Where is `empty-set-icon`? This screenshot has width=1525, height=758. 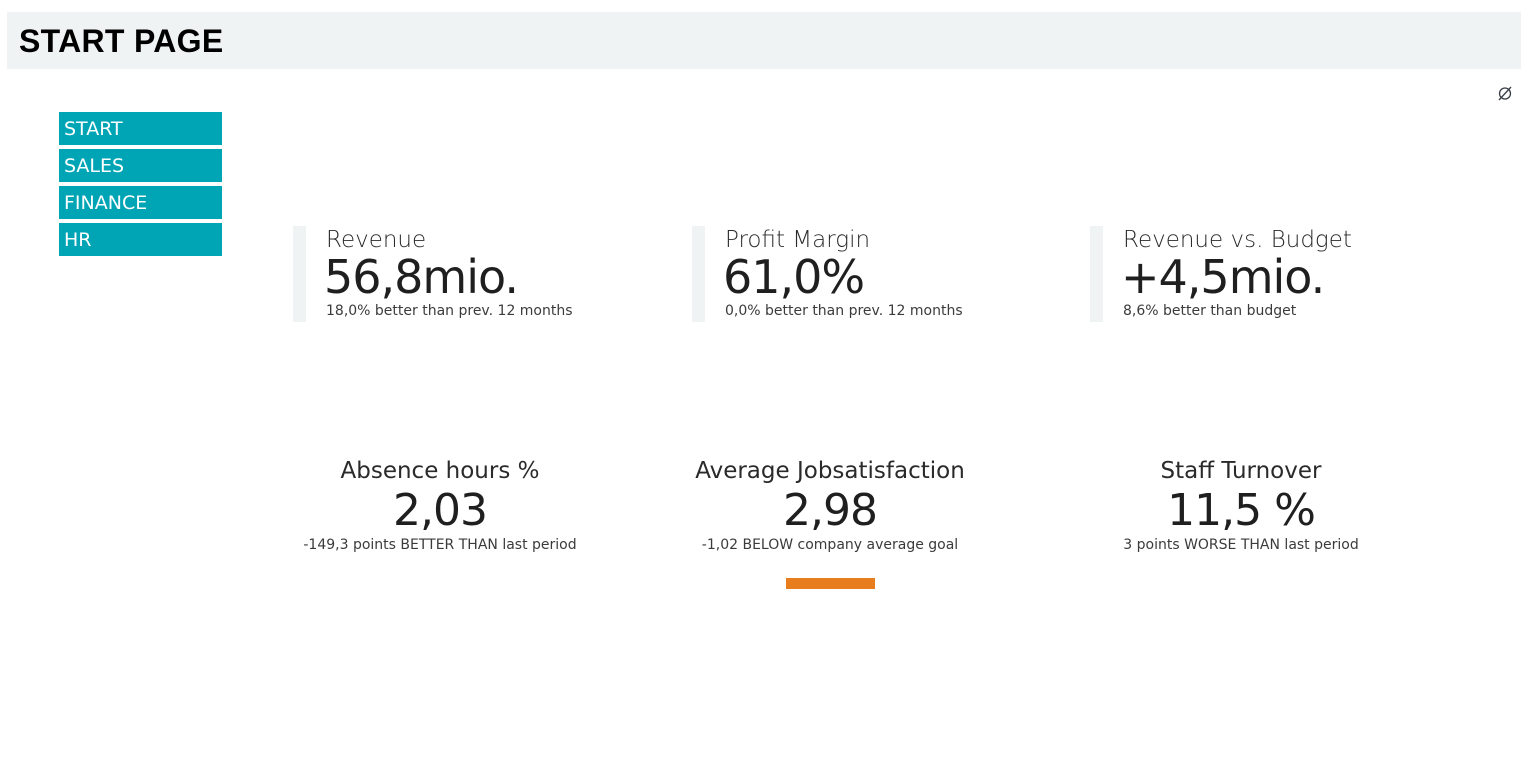 empty-set-icon is located at coordinates (1505, 93).